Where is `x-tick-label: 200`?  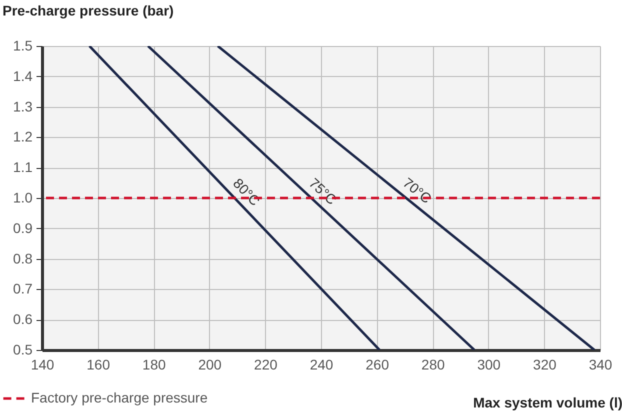
x-tick-label: 200 is located at coordinates (210, 364).